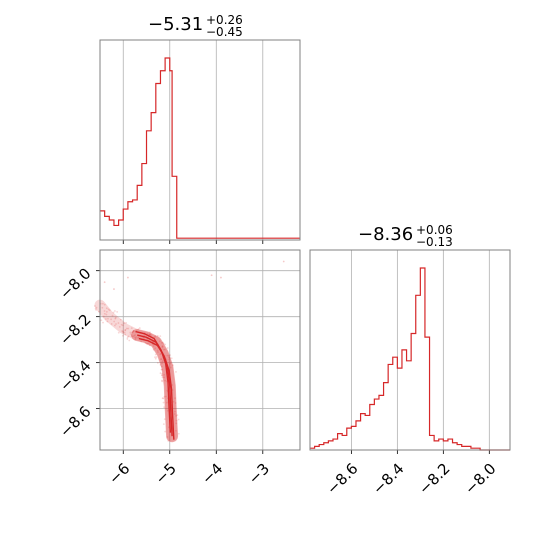 The image size is (550, 550). What do you see at coordinates (75, 421) in the screenshot?
I see `y-tick-label-param-2: −8.6` at bounding box center [75, 421].